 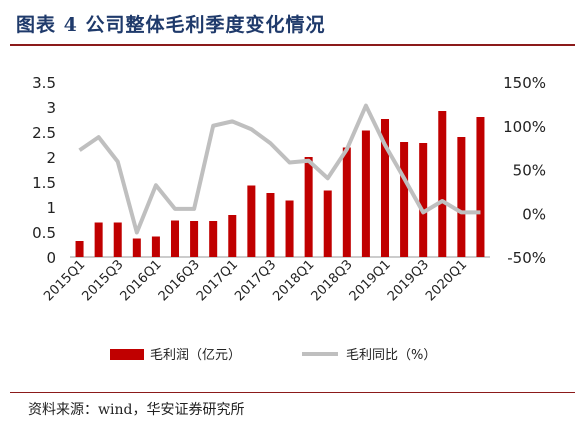 What do you see at coordinates (292, 45) in the screenshot?
I see `title-divider` at bounding box center [292, 45].